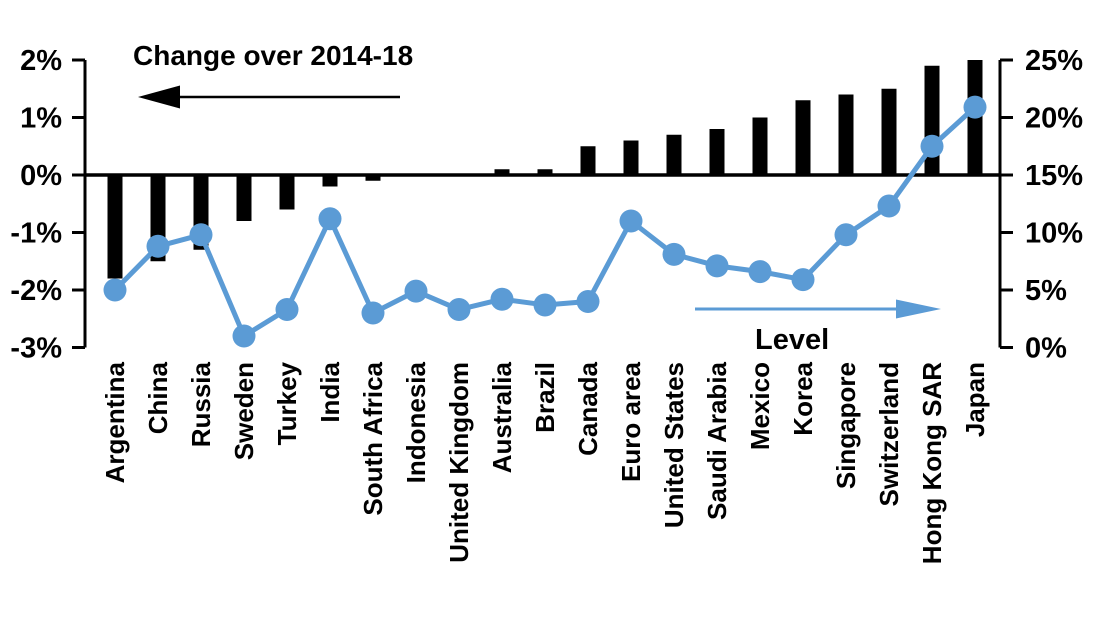 The image size is (1102, 619). What do you see at coordinates (975, 107) in the screenshot?
I see `level-marker-Japan` at bounding box center [975, 107].